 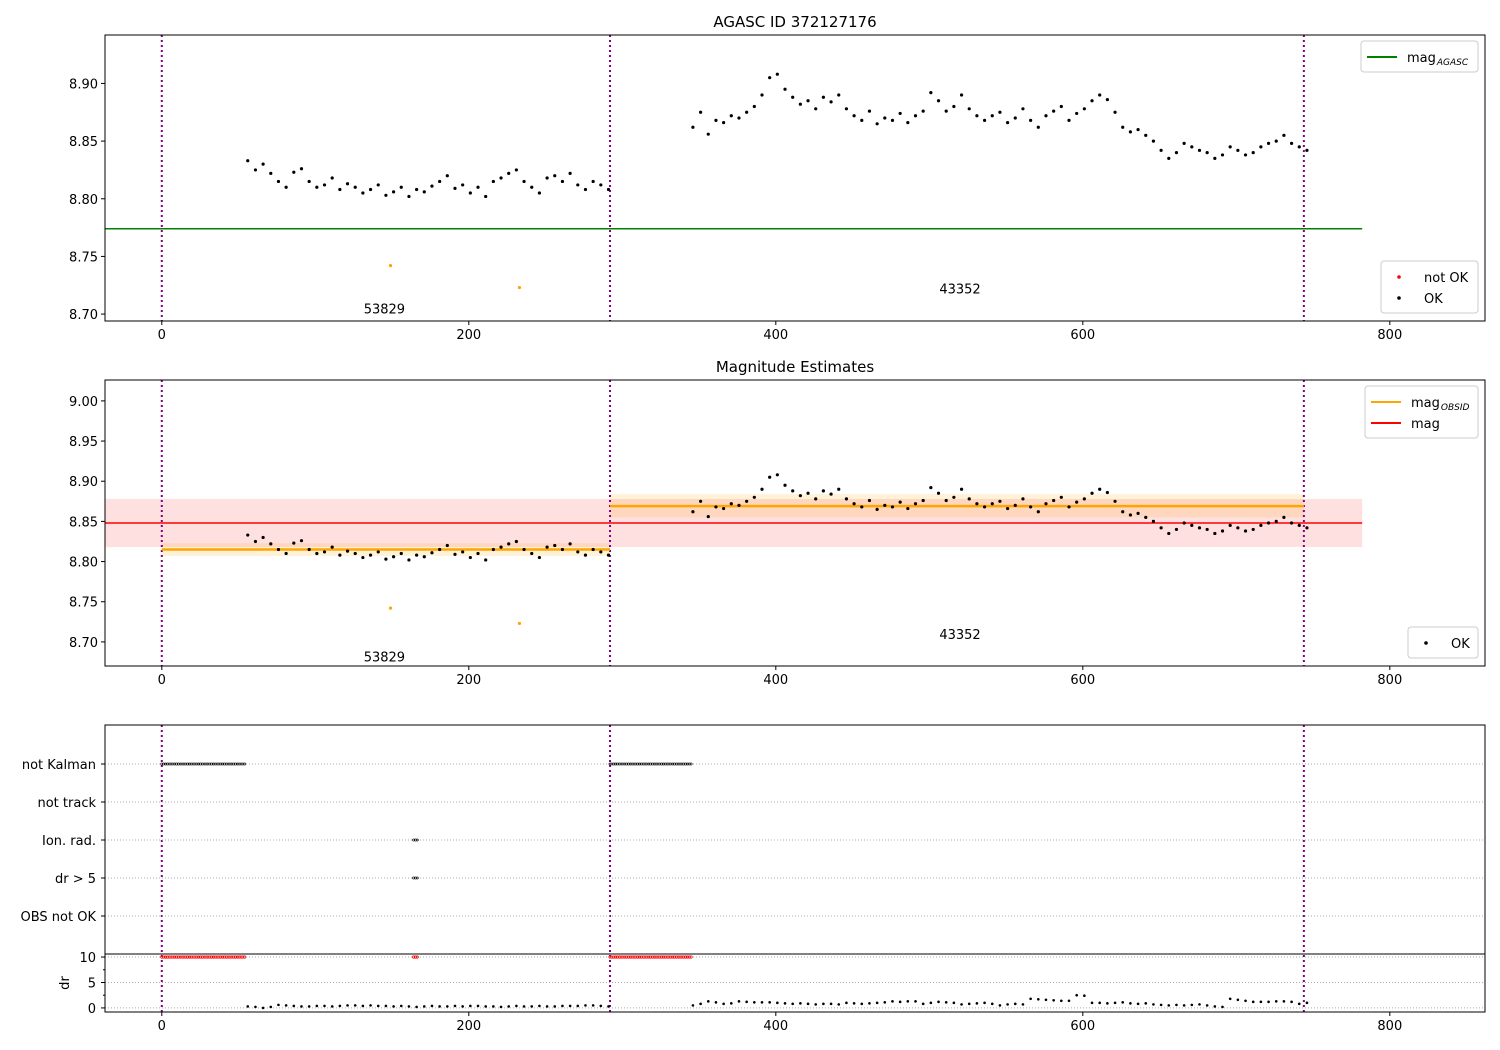 I want to click on x-tick-label: 200, so click(x=468, y=680).